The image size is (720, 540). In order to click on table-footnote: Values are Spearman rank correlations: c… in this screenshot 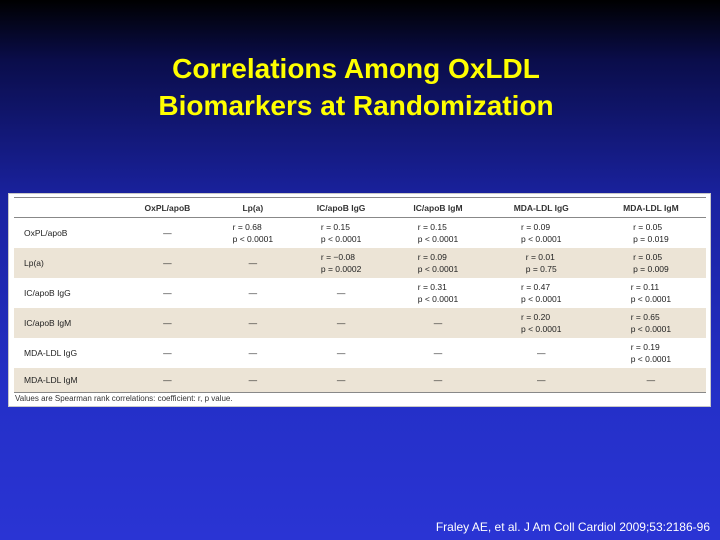, I will do `click(124, 398)`.